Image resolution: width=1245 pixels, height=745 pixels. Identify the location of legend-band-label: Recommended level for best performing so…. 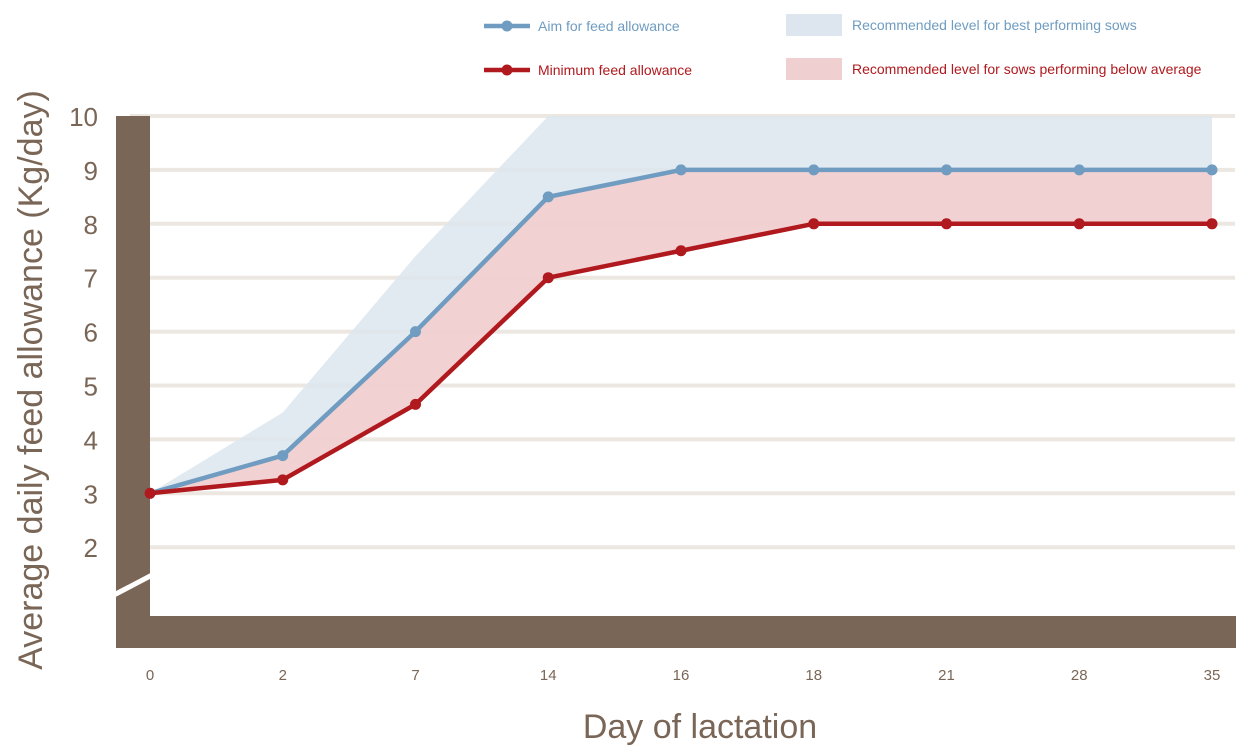
(994, 25).